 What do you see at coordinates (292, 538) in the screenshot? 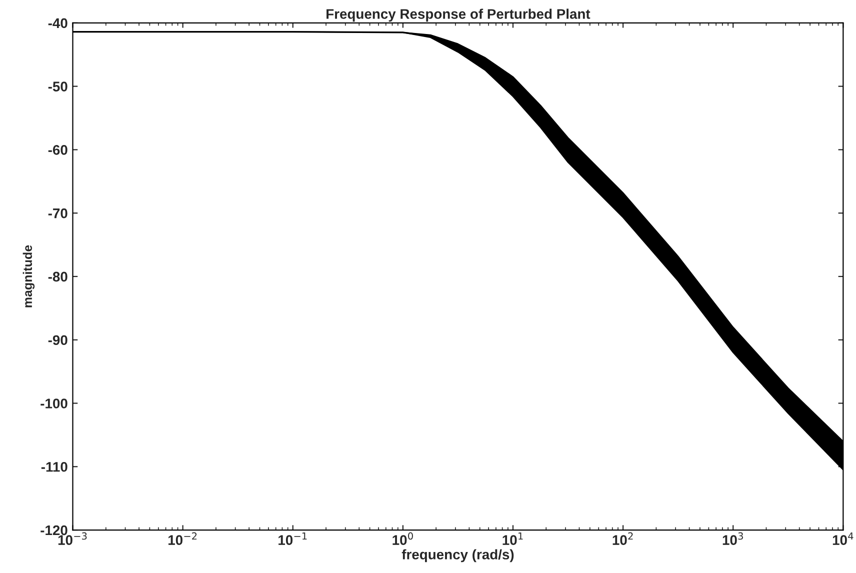
I see `x-tick-label: 10$^{−1}$` at bounding box center [292, 538].